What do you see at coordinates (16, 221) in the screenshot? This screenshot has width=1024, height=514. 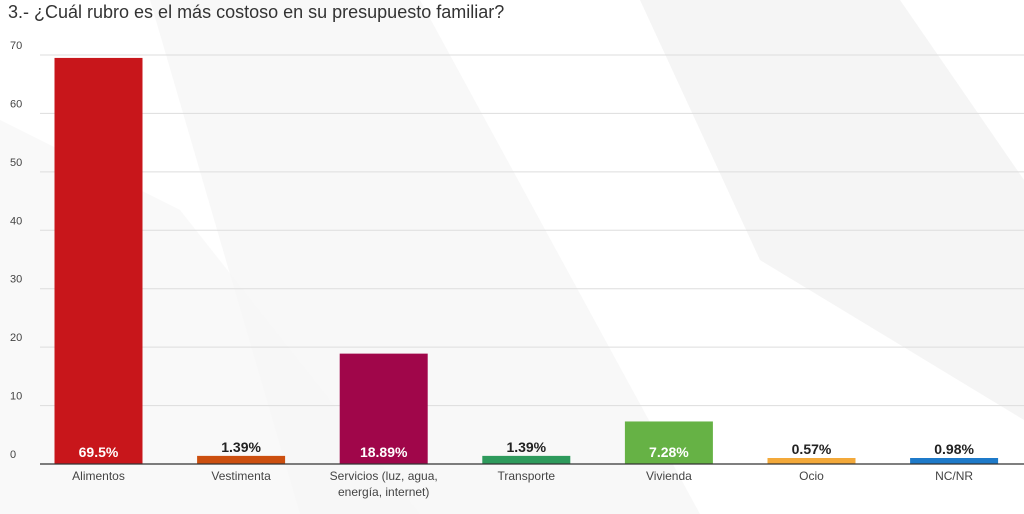 I see `y-tick-label: 40` at bounding box center [16, 221].